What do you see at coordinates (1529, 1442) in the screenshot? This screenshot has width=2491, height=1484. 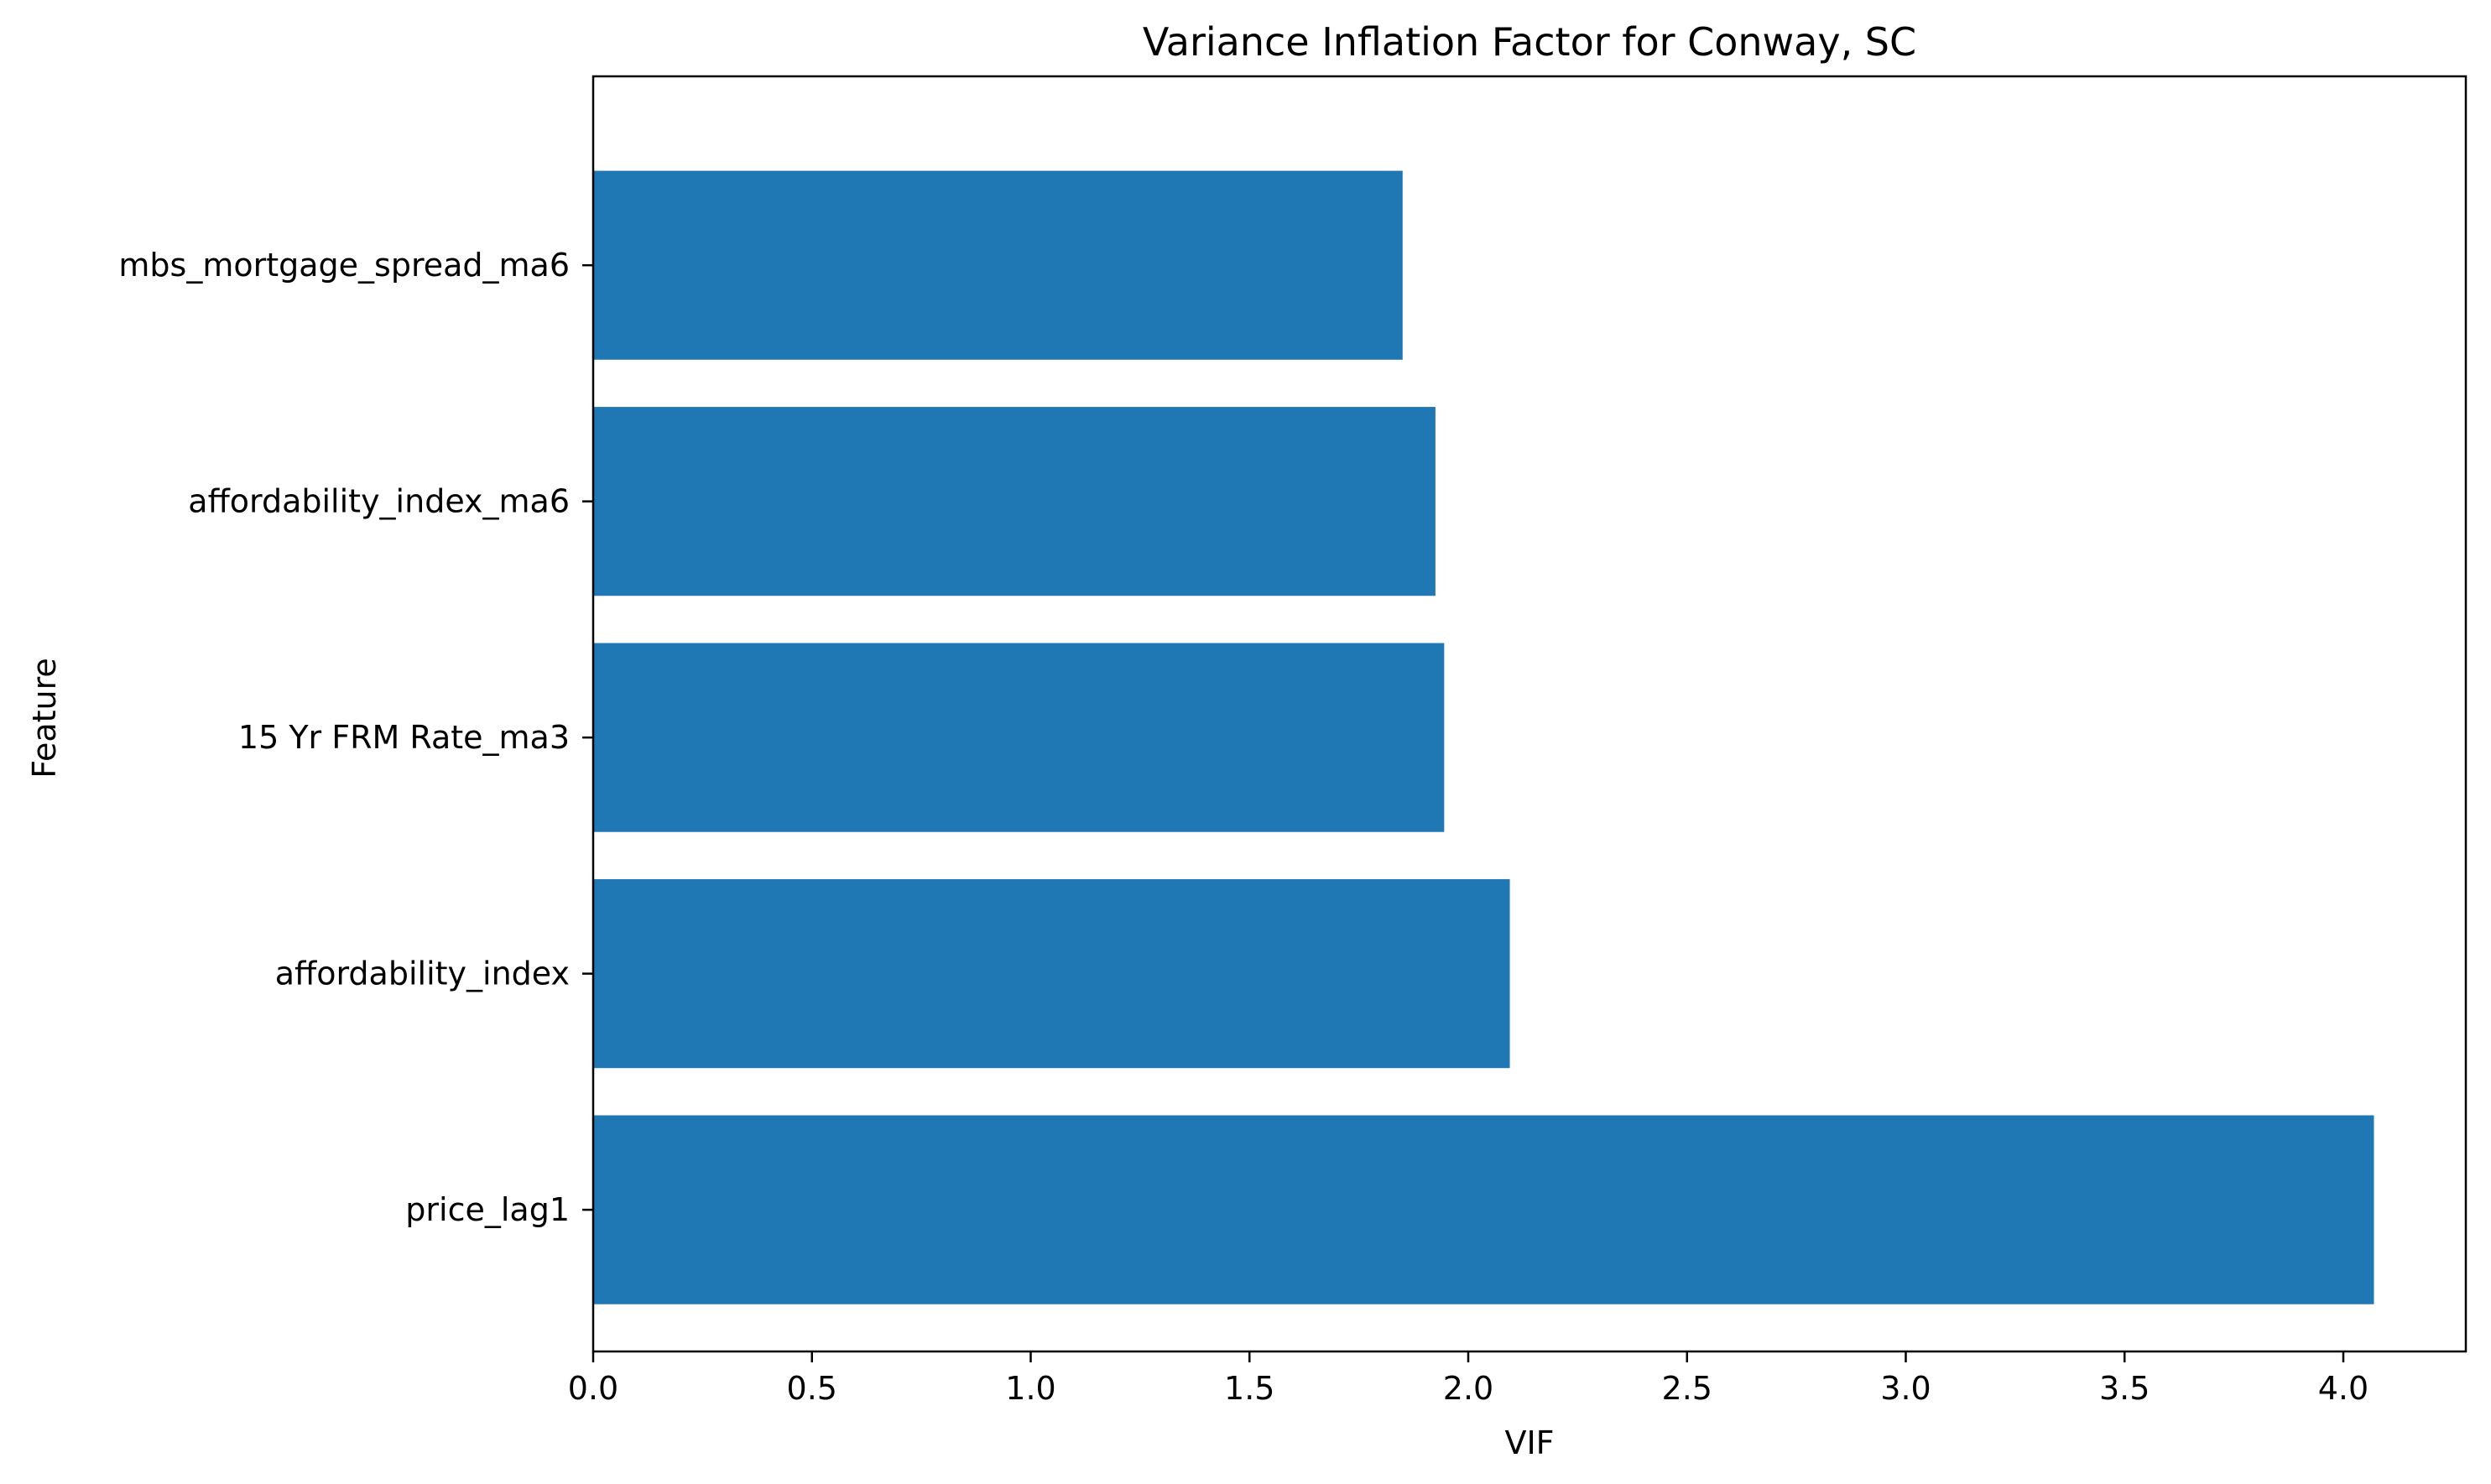 I see `x-axis-label: VIF` at bounding box center [1529, 1442].